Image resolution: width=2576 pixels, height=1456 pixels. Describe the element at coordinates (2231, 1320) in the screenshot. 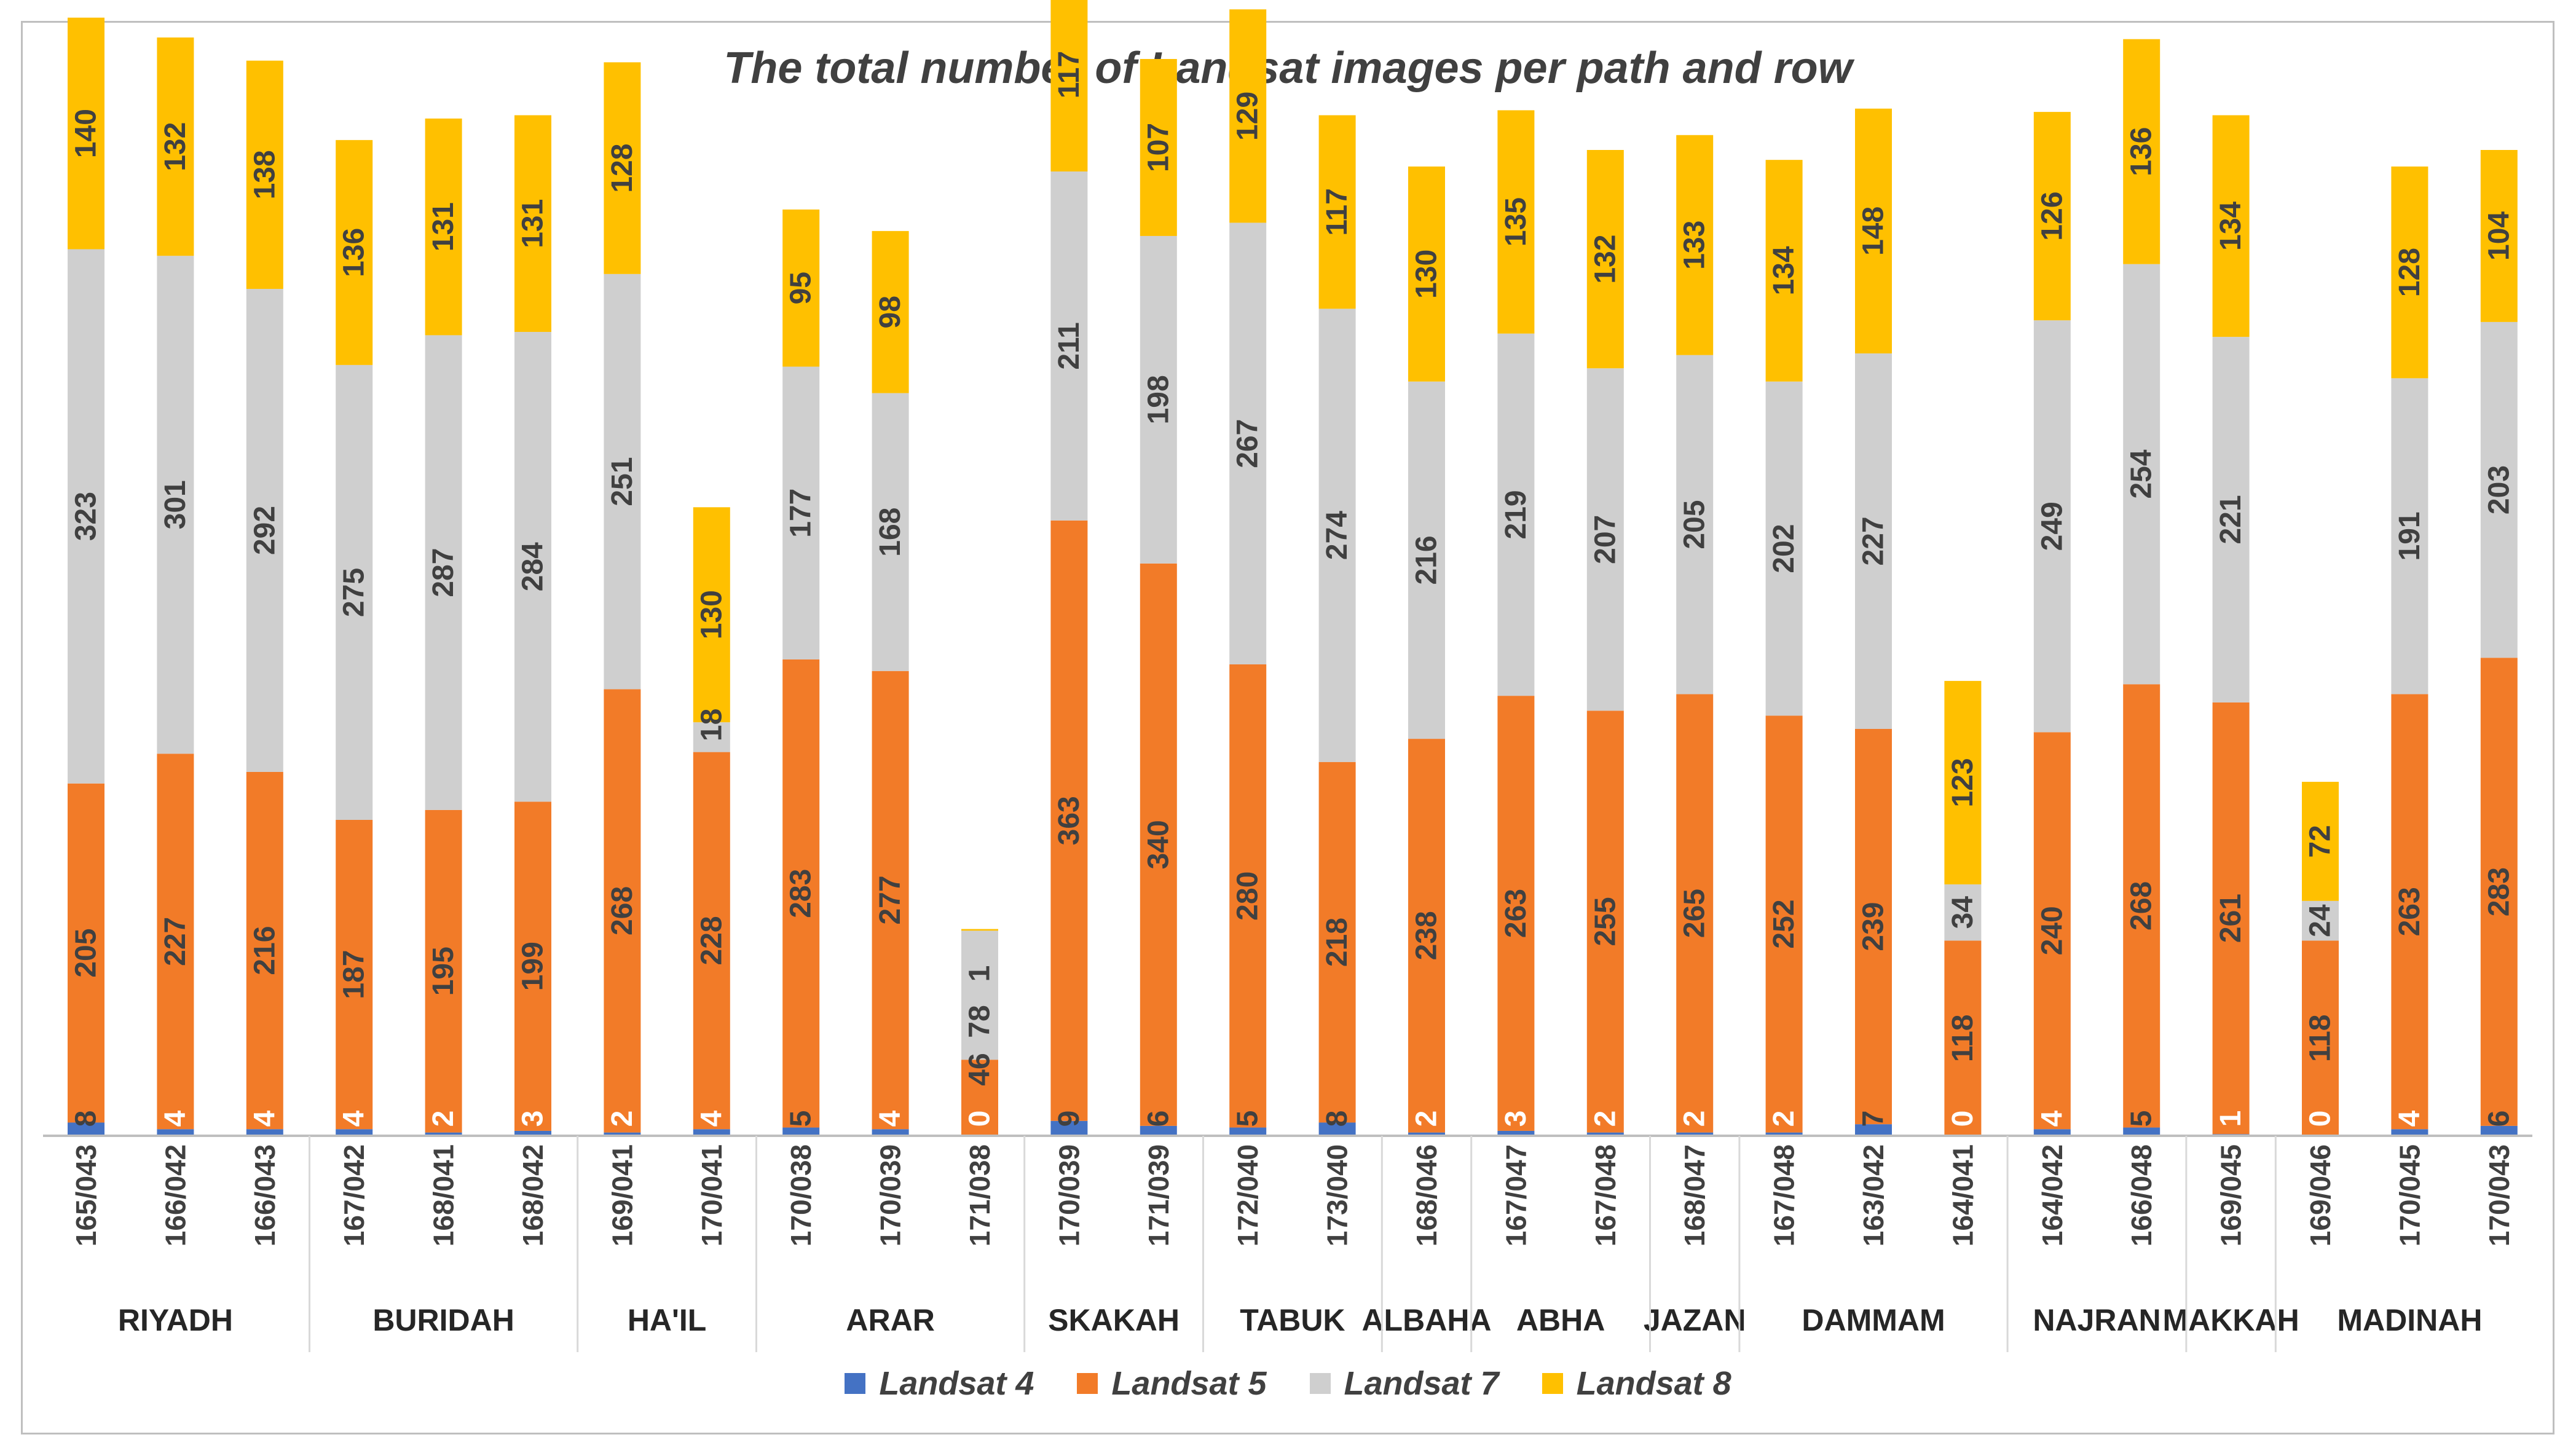

I see `group-label: MAKKAH` at that location.